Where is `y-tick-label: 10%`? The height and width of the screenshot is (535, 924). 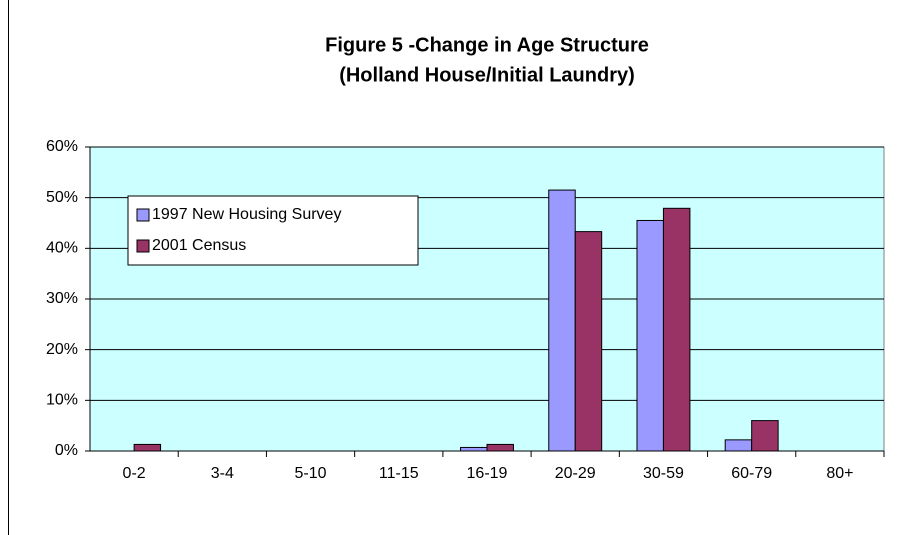
y-tick-label: 10% is located at coordinates (62, 400).